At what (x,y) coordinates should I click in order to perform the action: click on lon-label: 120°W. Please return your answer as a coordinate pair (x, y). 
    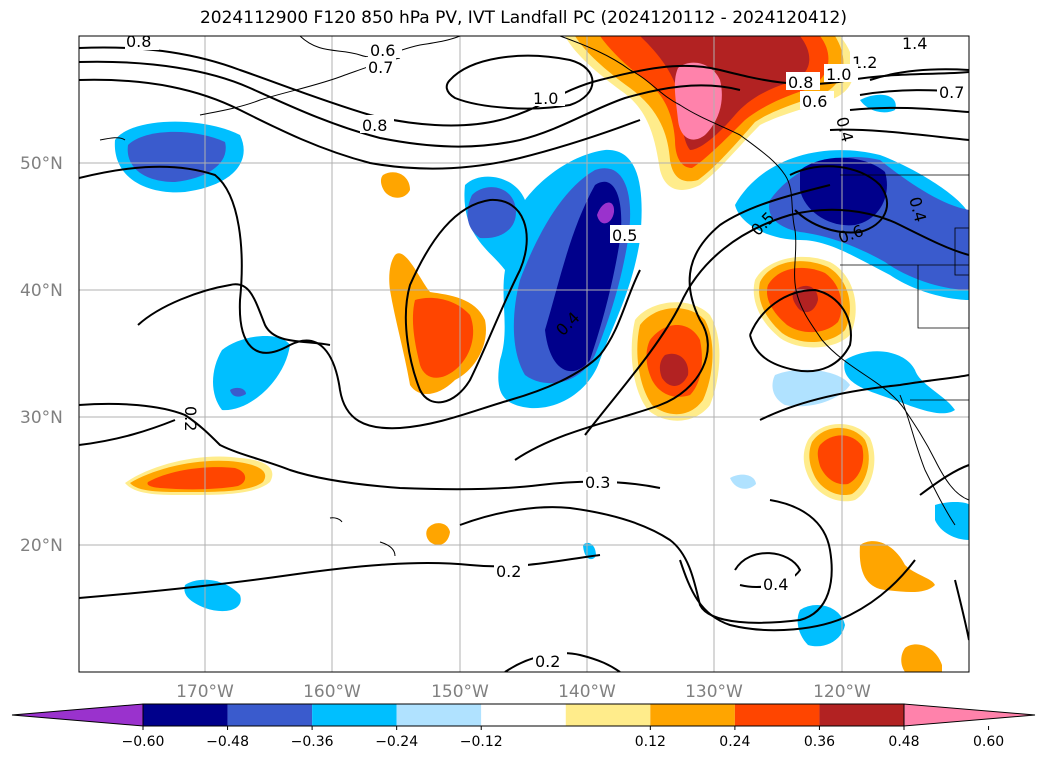
    Looking at the image, I should click on (842, 692).